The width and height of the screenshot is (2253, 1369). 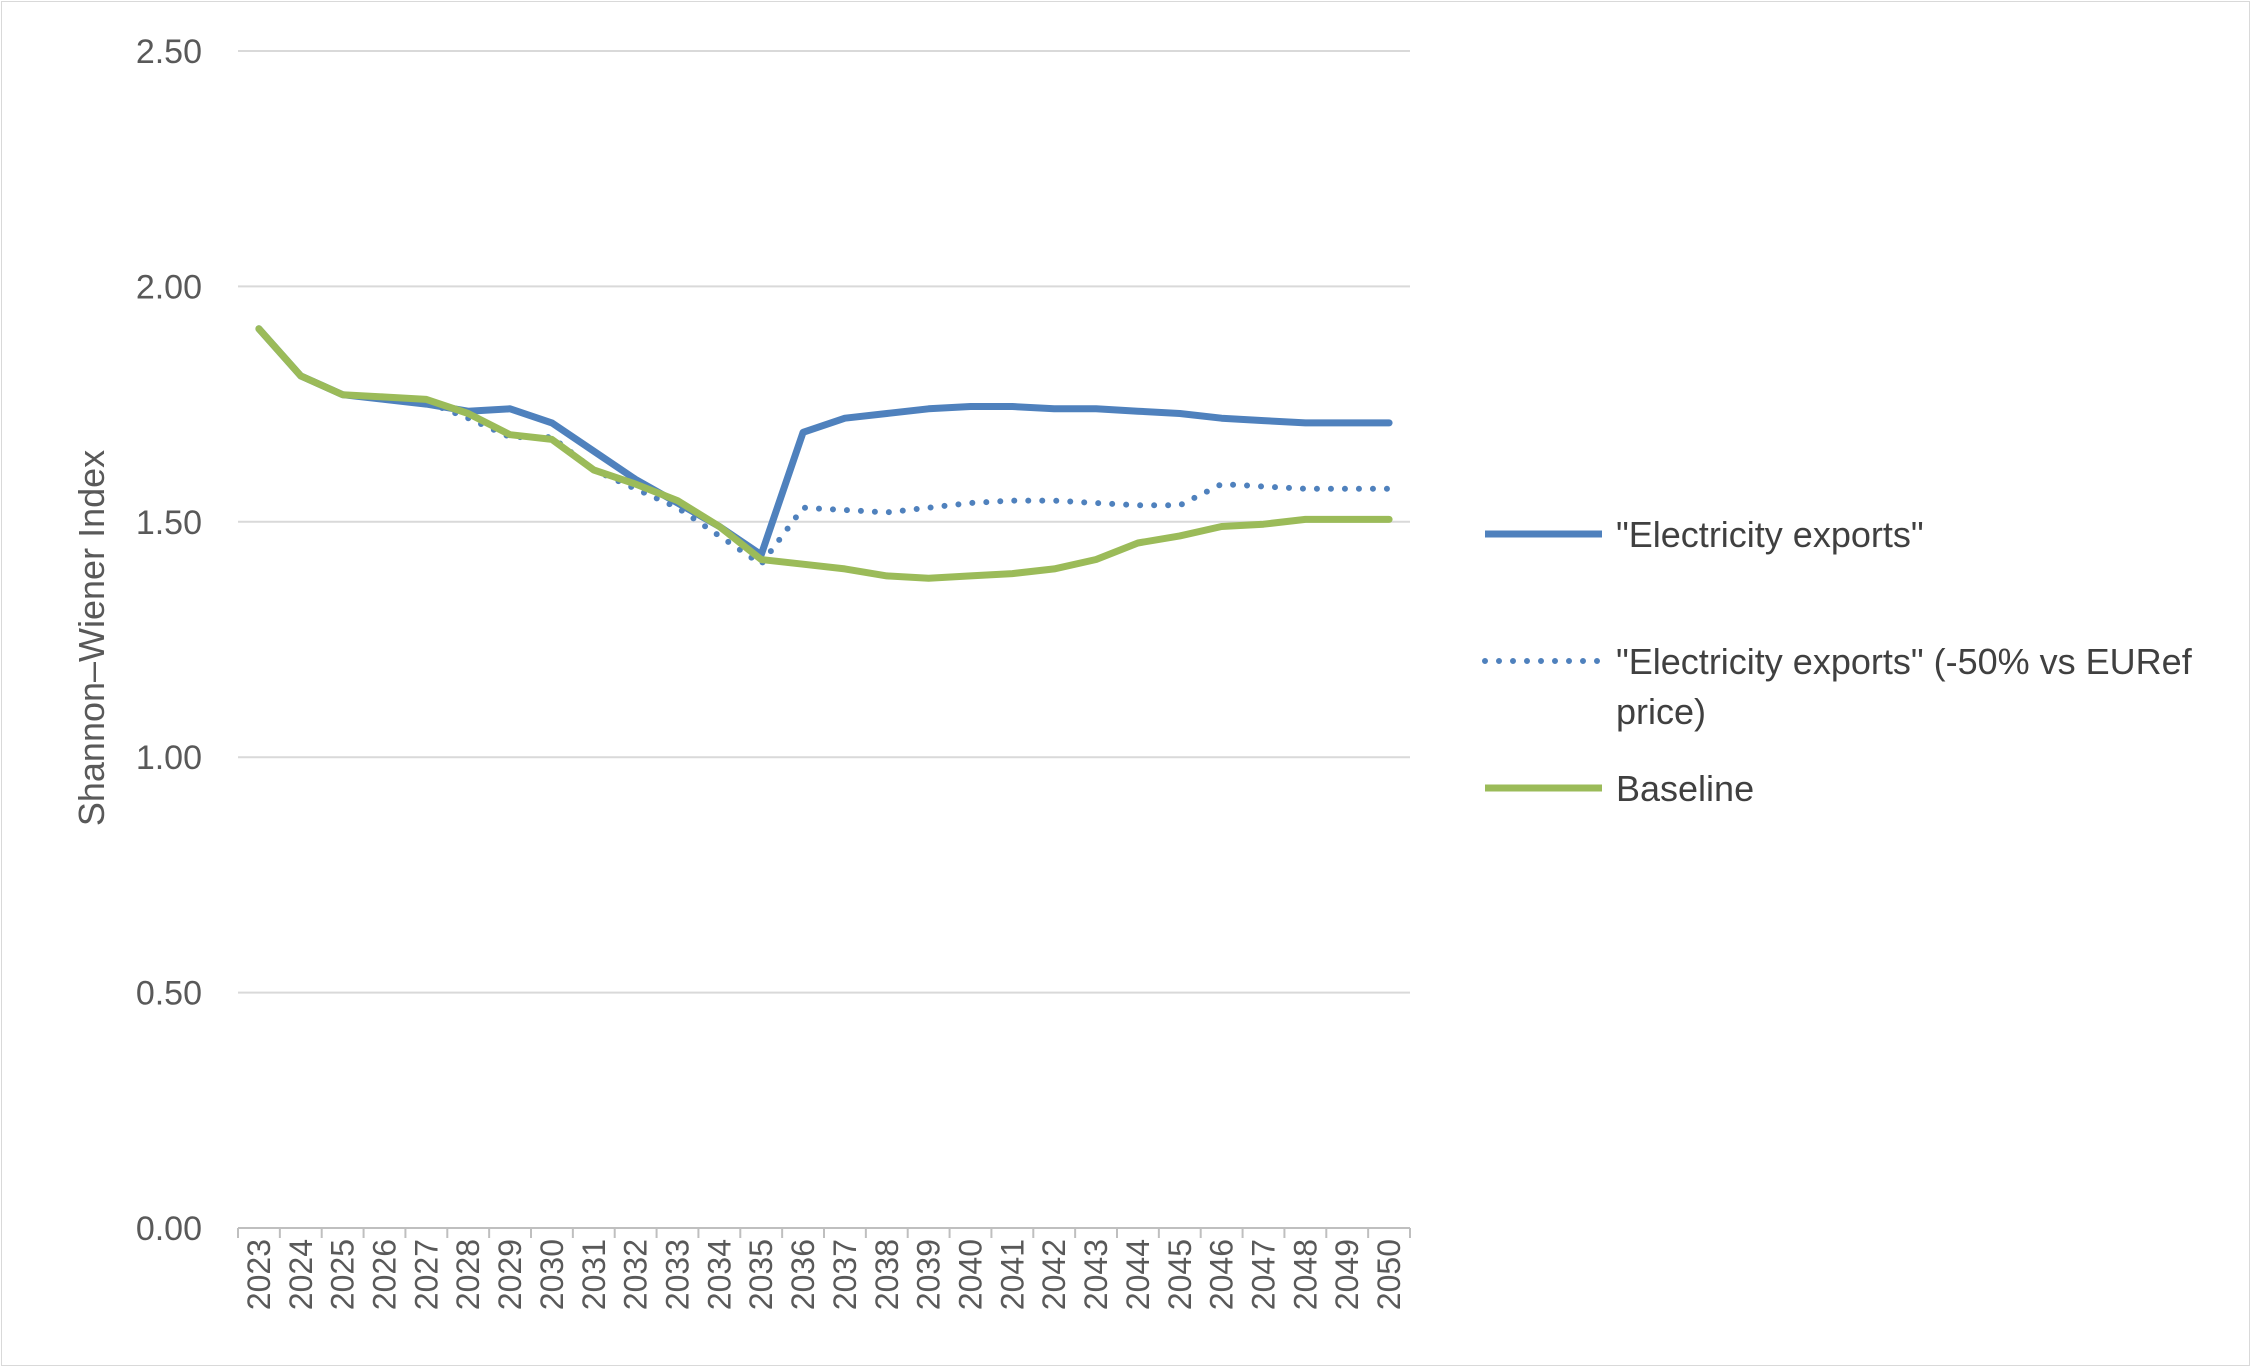 I want to click on x-tick-label: 2026, so click(x=385, y=1274).